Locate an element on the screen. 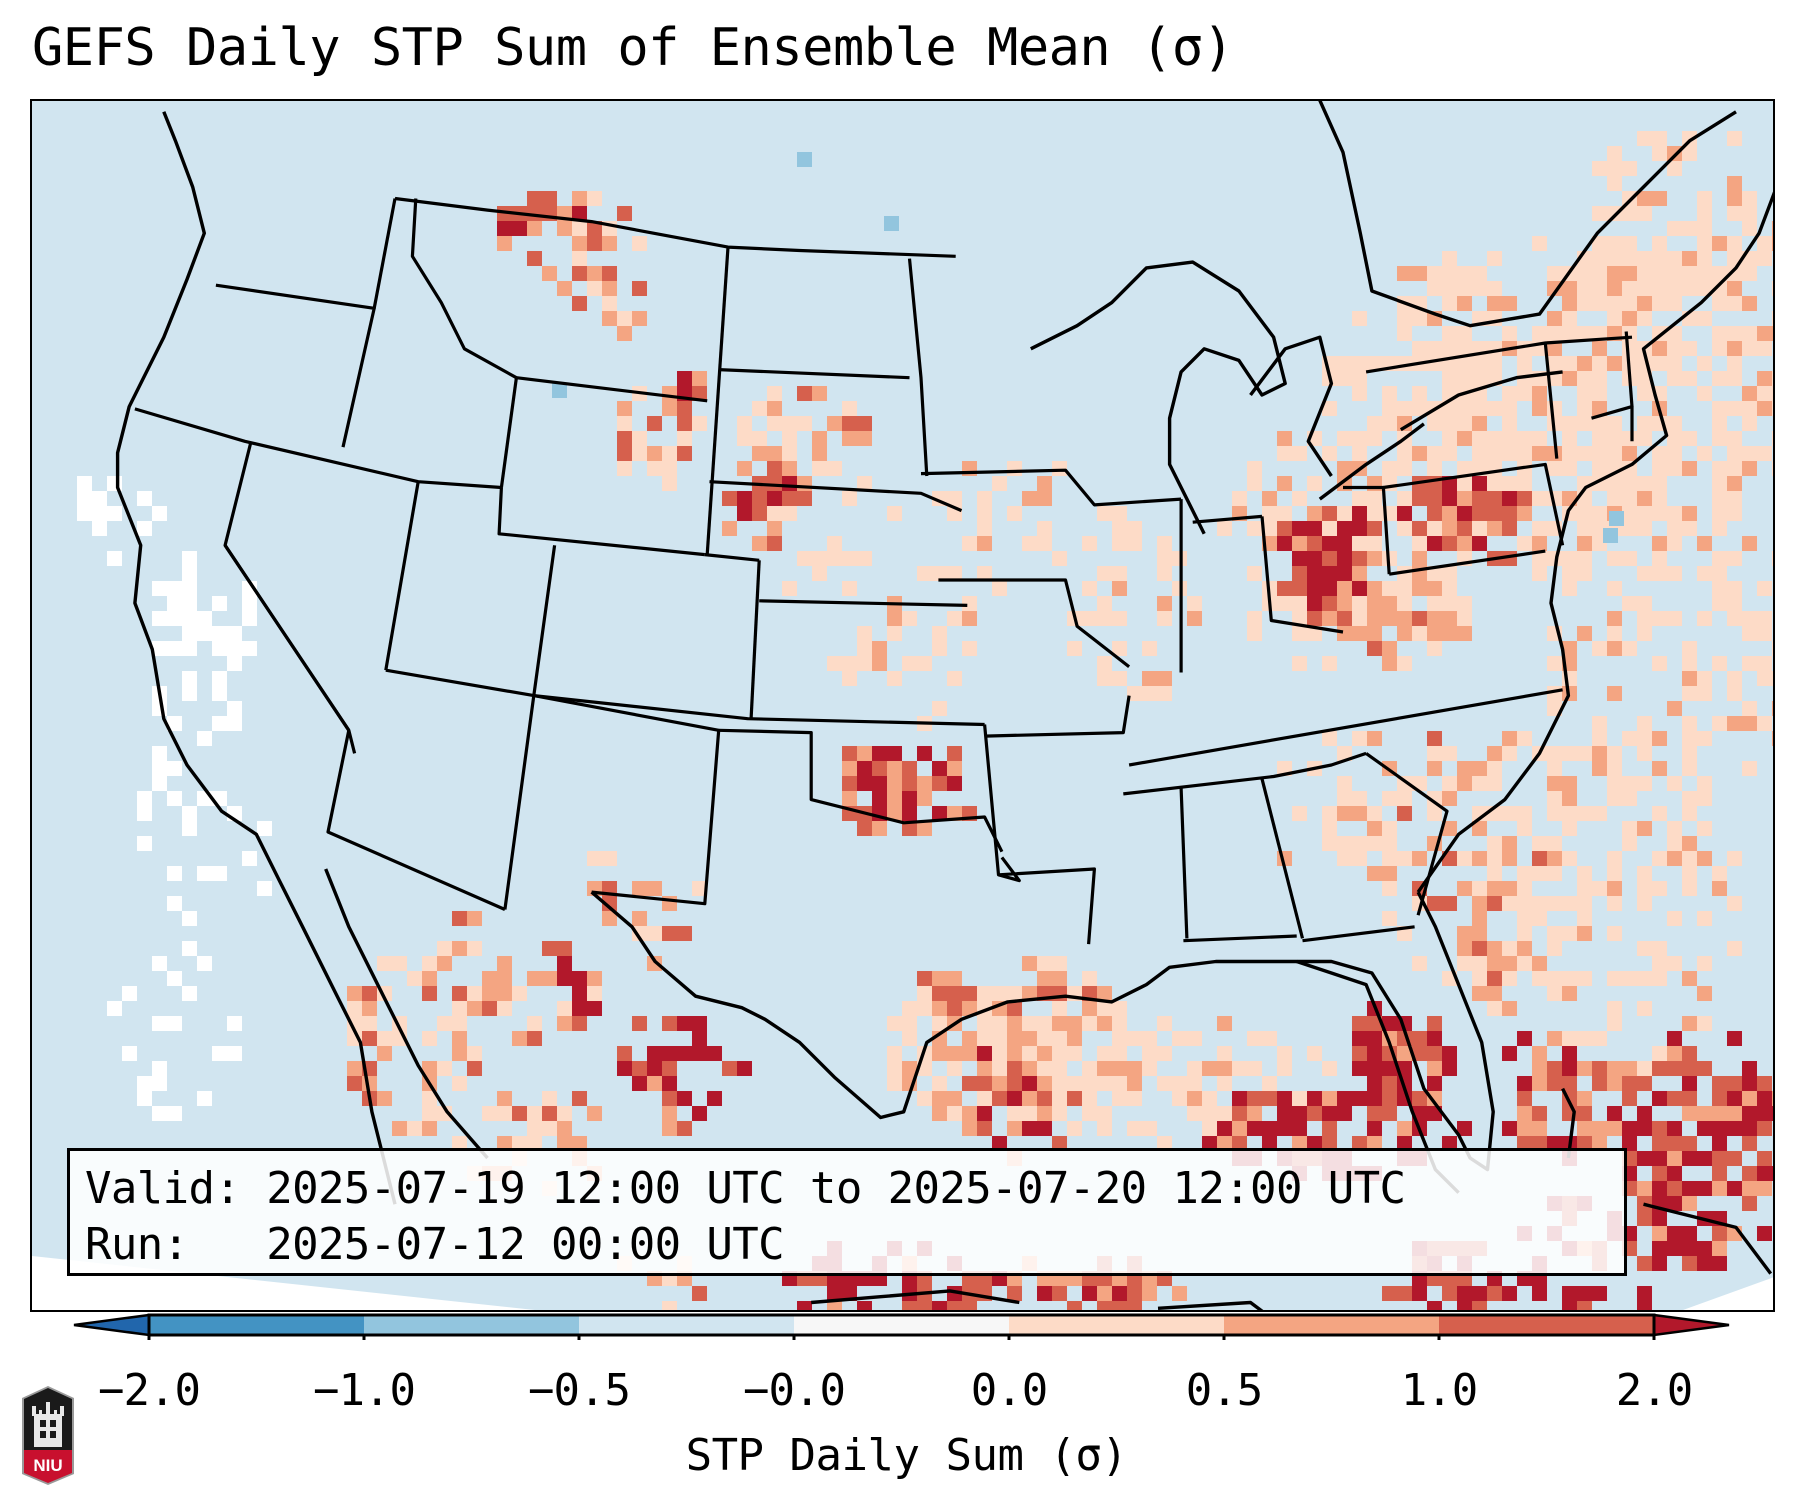  colorbar-segment is located at coordinates (1332, 1325).